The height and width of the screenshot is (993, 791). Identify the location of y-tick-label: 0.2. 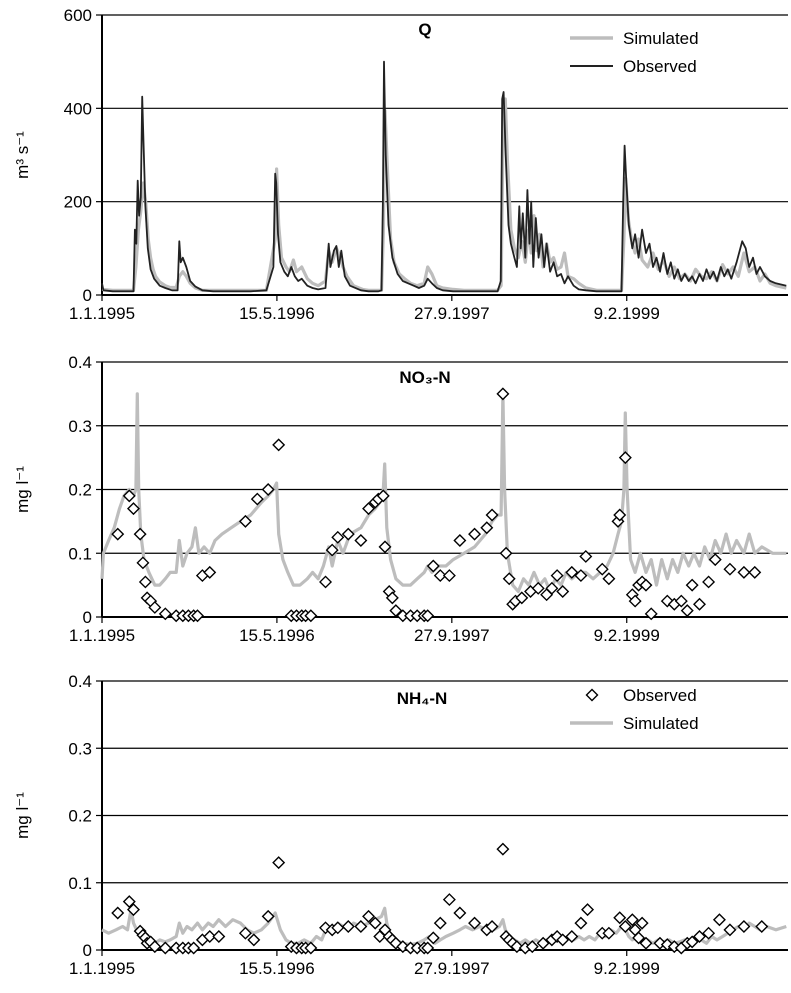
(80, 490).